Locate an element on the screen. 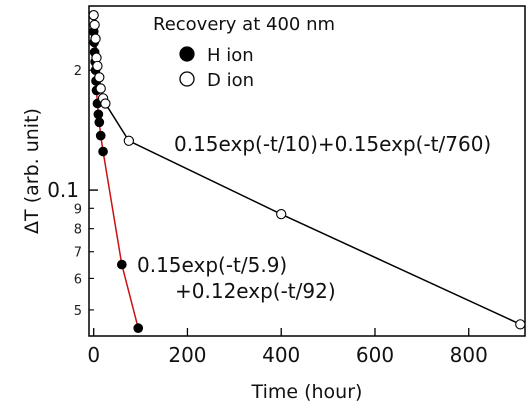 The image size is (530, 408). x-tick-label: 0 is located at coordinates (93, 355).